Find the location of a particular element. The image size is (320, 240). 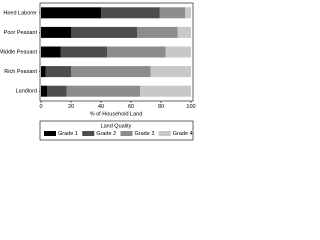

legend-frame is located at coordinates (116, 130).